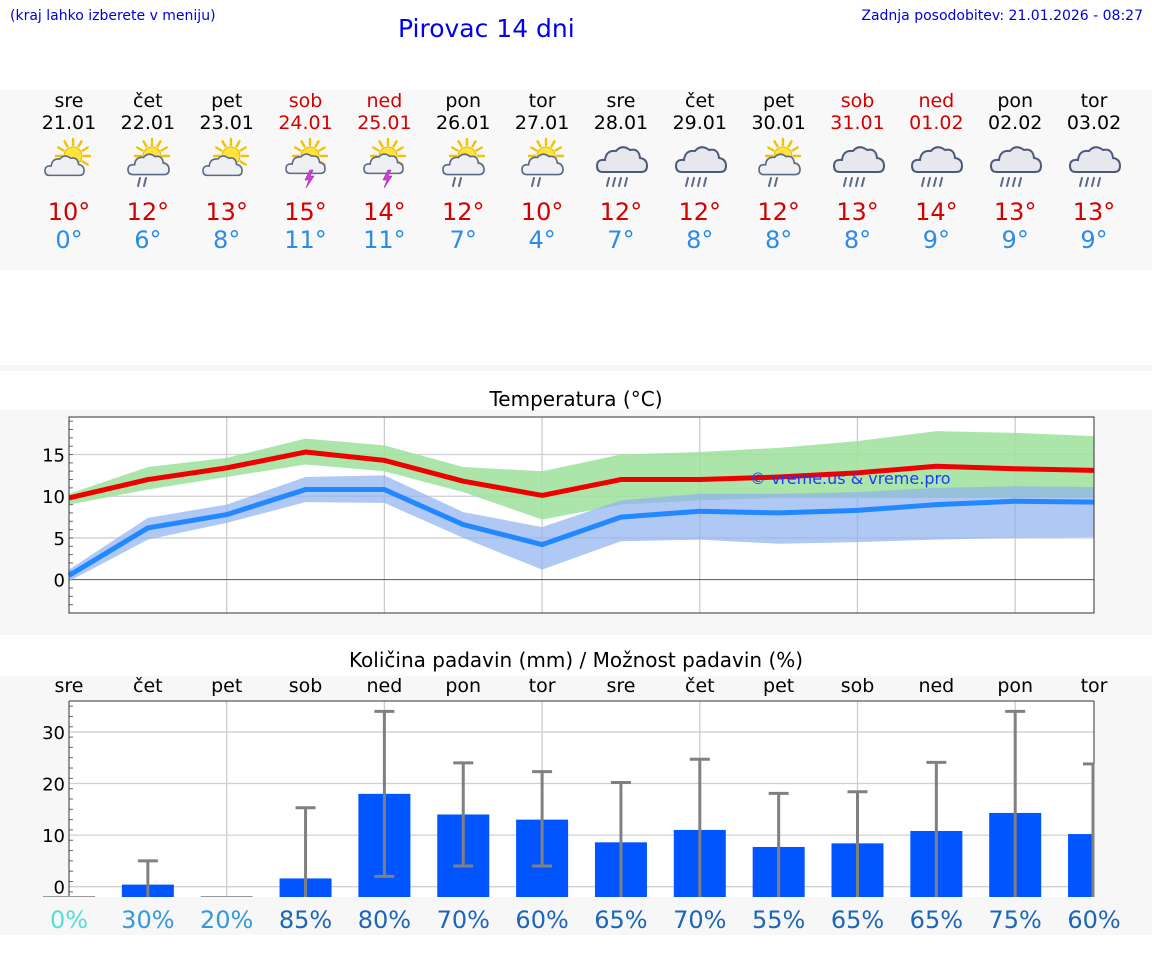 The image size is (1152, 975). I want to click on day-date: 27.01, so click(542, 123).